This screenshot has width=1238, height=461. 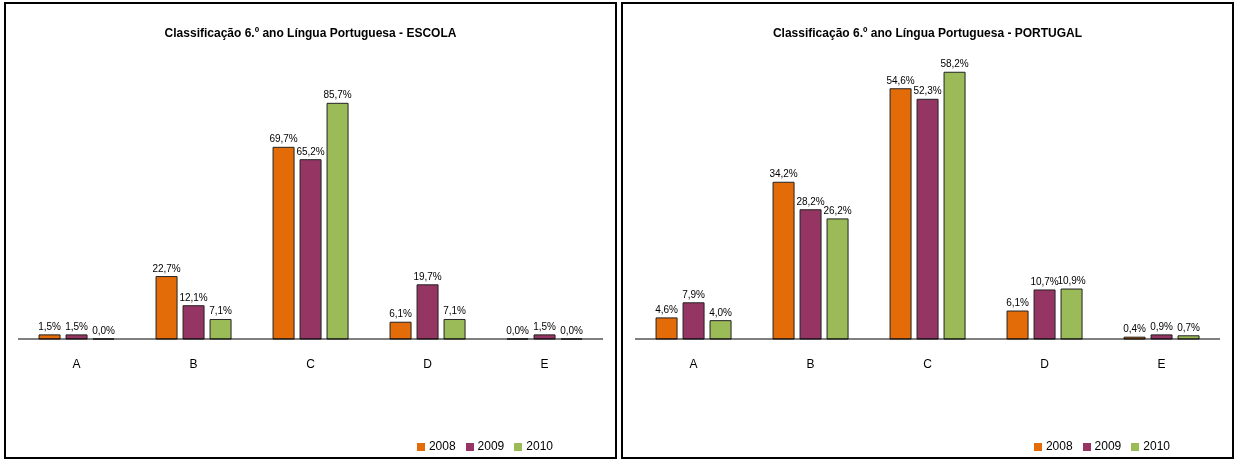 I want to click on data-label: 12,1%, so click(x=193, y=297).